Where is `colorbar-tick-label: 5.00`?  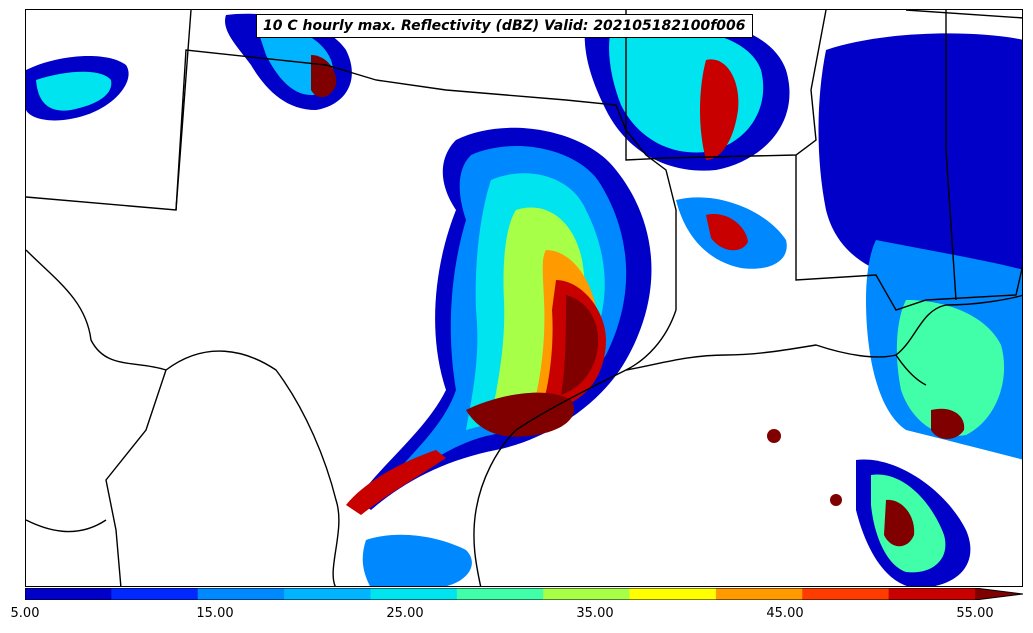 colorbar-tick-label: 5.00 is located at coordinates (25, 613).